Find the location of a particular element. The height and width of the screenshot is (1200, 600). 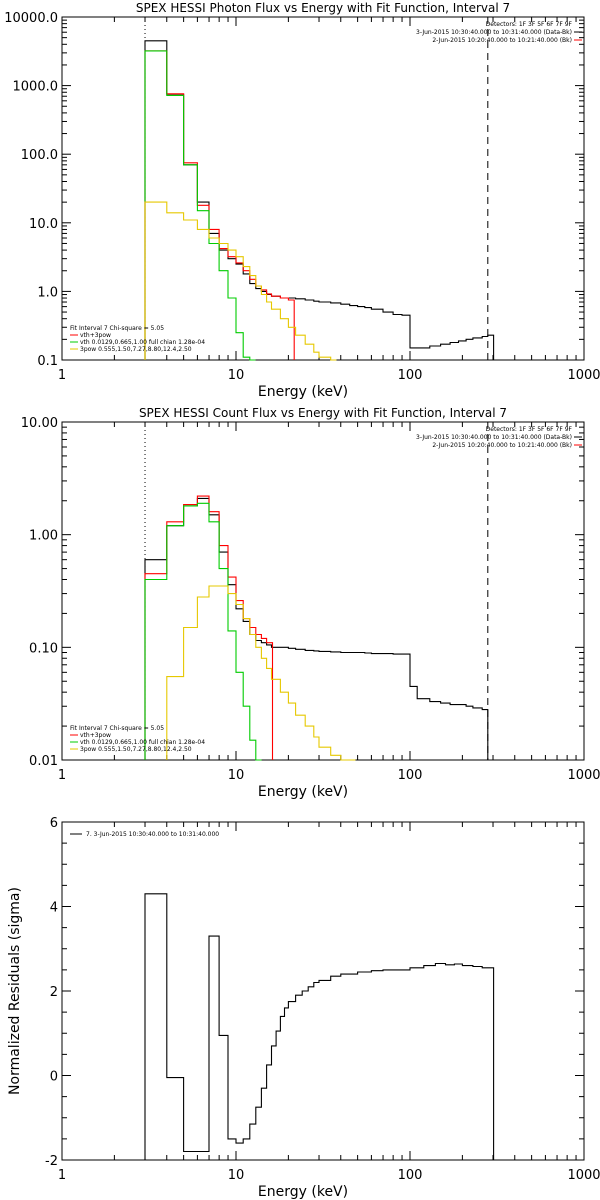

y-tick-label: 0.1 is located at coordinates (47, 361).